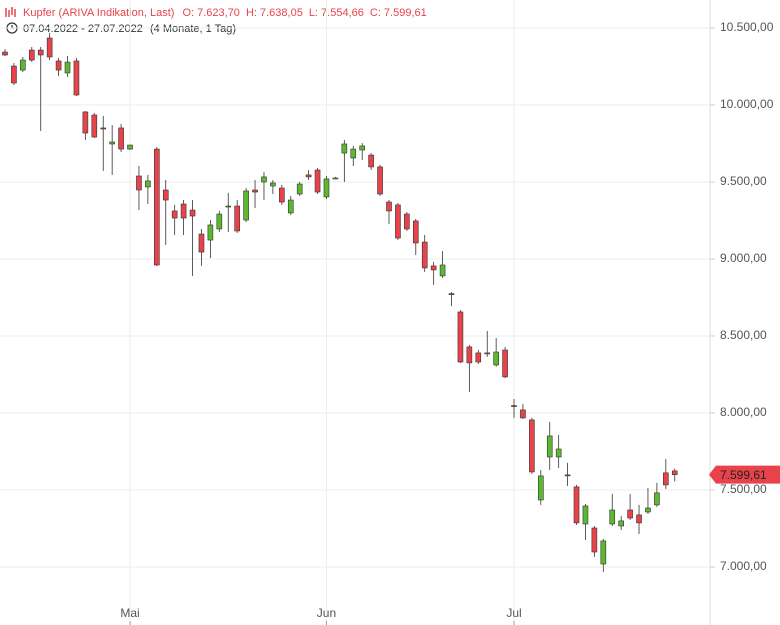 The height and width of the screenshot is (625, 780). What do you see at coordinates (129, 613) in the screenshot?
I see `x-tick-label: Mai` at bounding box center [129, 613].